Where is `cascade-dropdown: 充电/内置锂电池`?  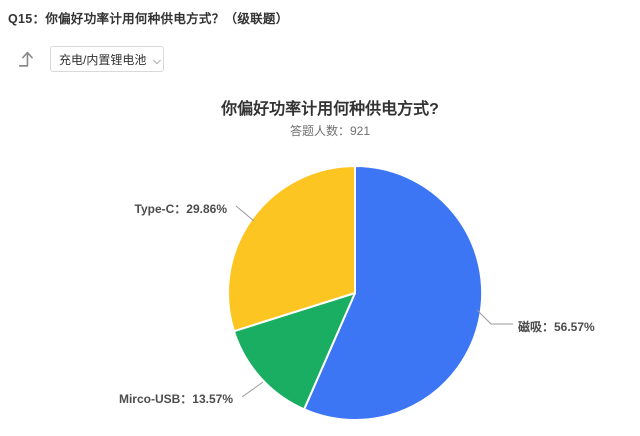 cascade-dropdown: 充电/内置锂电池 is located at coordinates (107, 59).